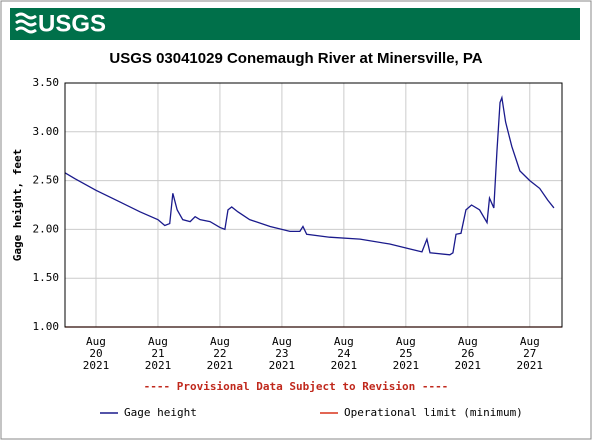 The height and width of the screenshot is (441, 593). I want to click on x-tick-label: Aug 25 2021, so click(406, 353).